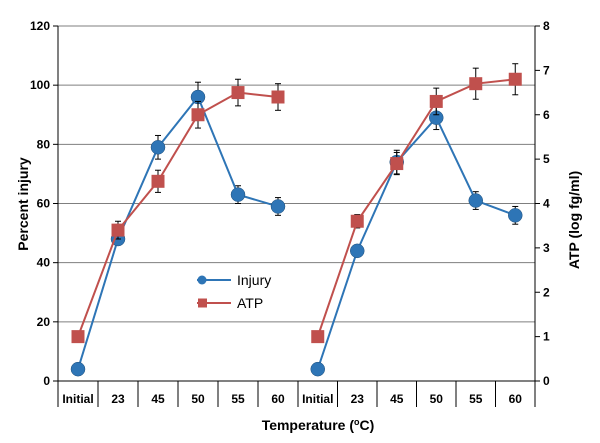 The width and height of the screenshot is (600, 443). Describe the element at coordinates (546, 292) in the screenshot. I see `y2-tick-label: 2` at that location.